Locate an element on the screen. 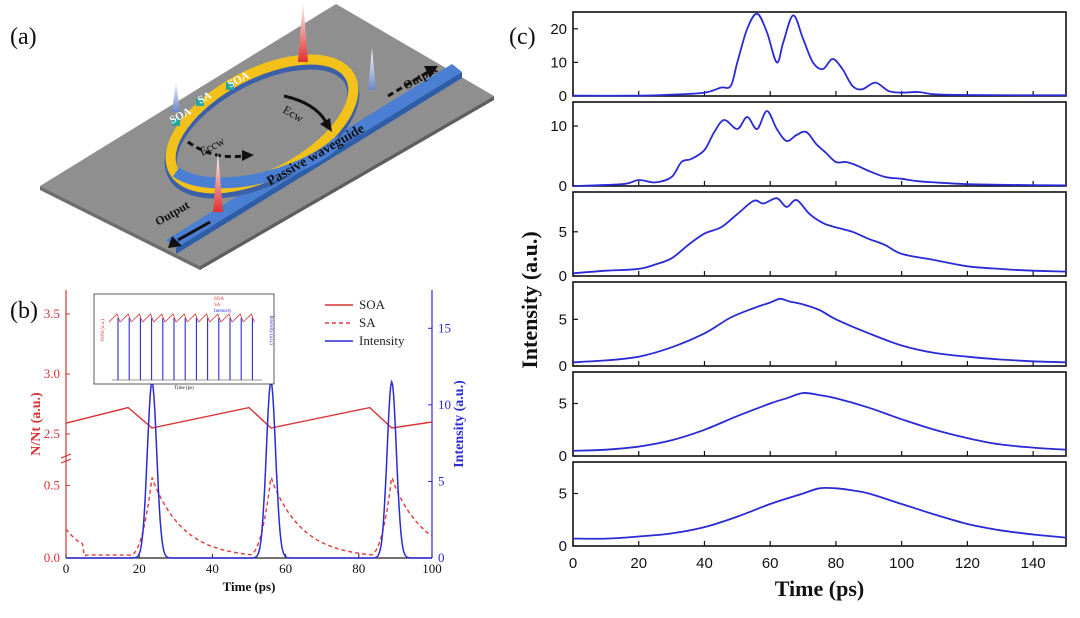 The image size is (1080, 618). panel-a-label: (a) is located at coordinates (23, 37).